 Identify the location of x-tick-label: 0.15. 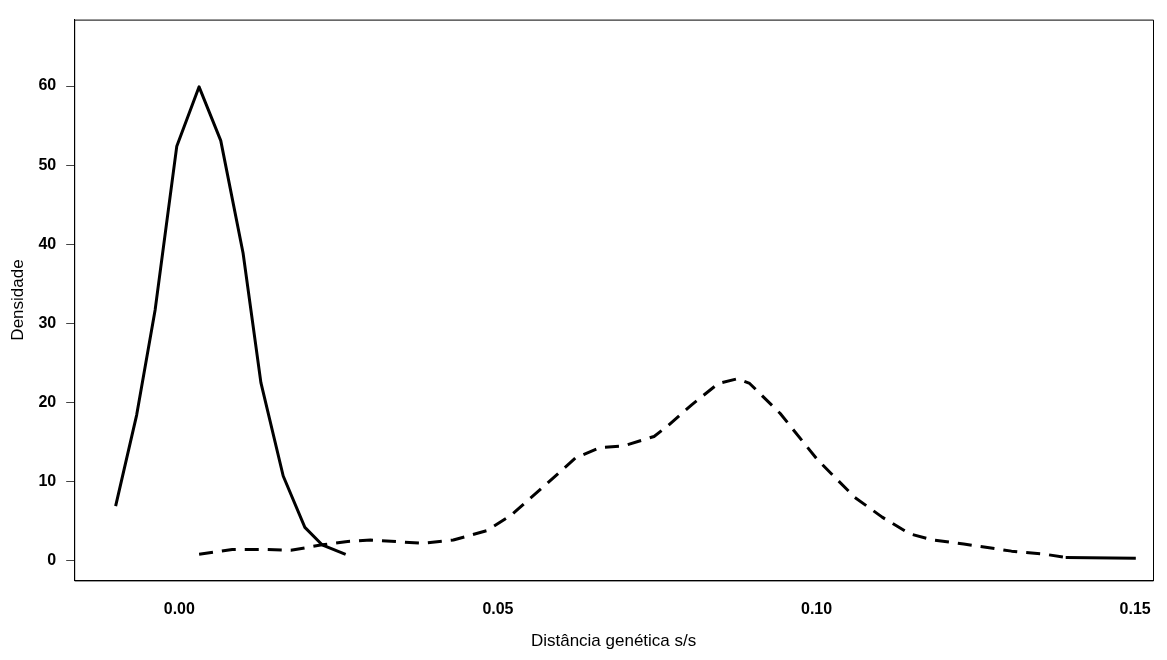
(1135, 609).